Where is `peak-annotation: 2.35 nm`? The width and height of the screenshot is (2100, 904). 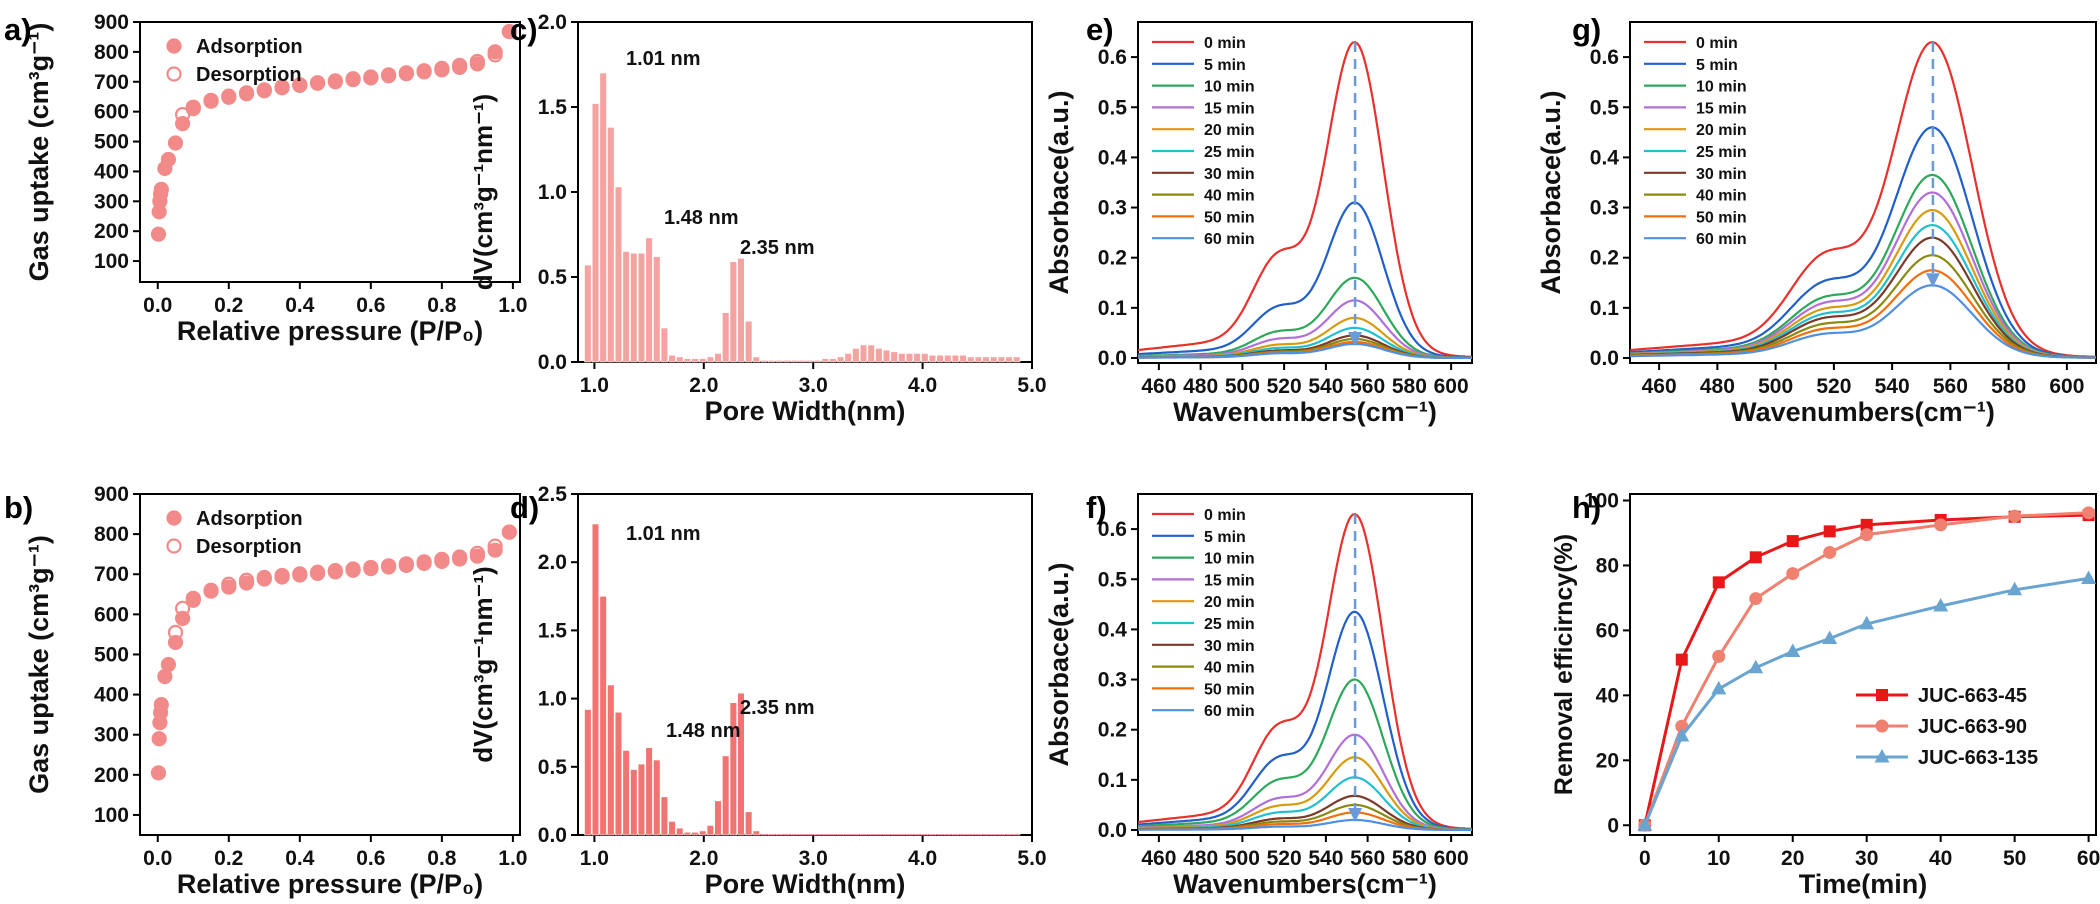
peak-annotation: 2.35 nm is located at coordinates (777, 248).